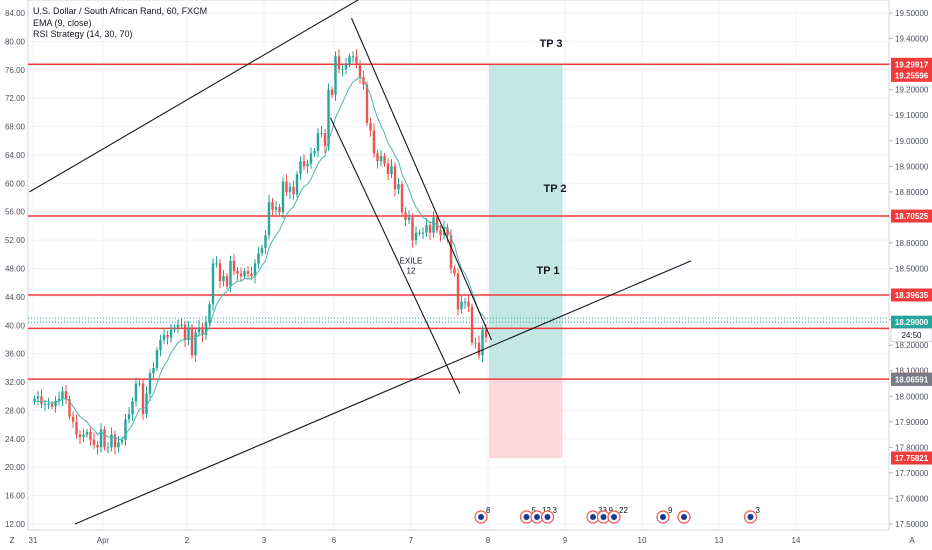 The height and width of the screenshot is (550, 932). Describe the element at coordinates (912, 192) in the screenshot. I see `right-axis-tick: 18.80000` at that location.